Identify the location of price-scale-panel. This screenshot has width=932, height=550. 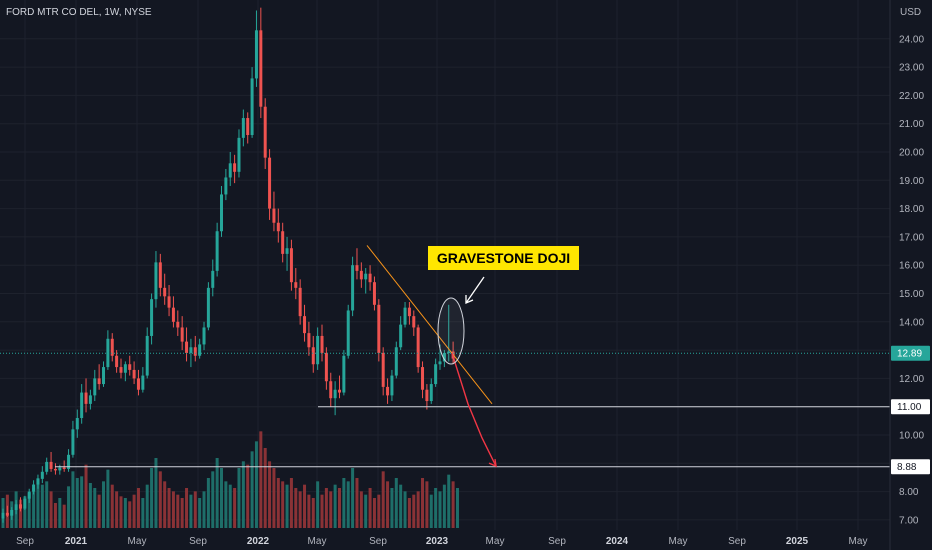
(911, 275).